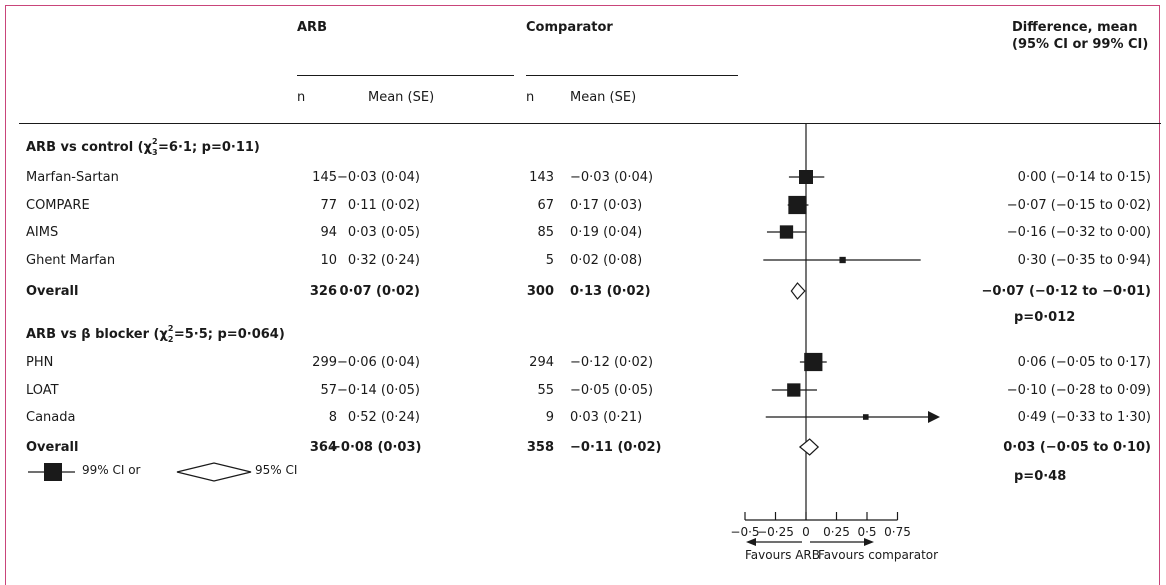 Image resolution: width=1166 pixels, height=585 pixels. I want to click on legend, so click(140, 472).